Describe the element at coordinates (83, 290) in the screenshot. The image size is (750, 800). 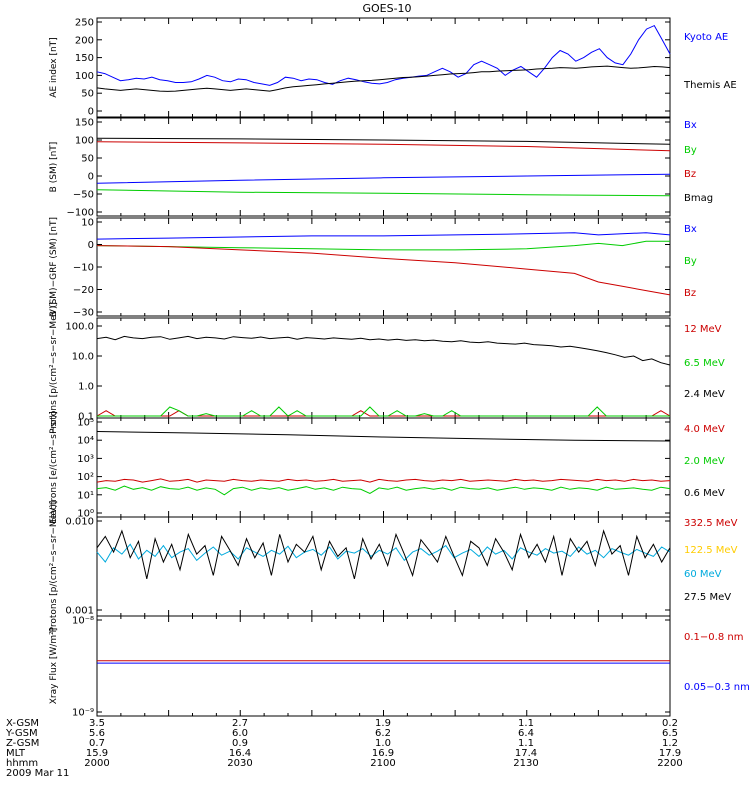
I see `y-tick-label: −20` at that location.